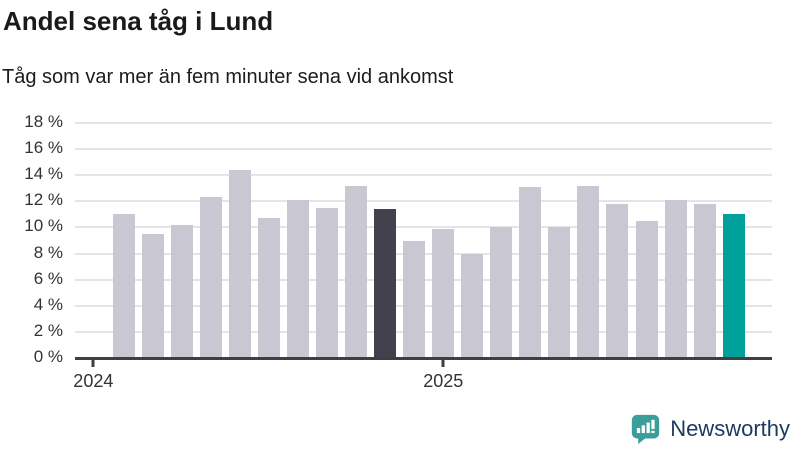 The image size is (800, 450). Describe the element at coordinates (423, 175) in the screenshot. I see `gridline-14-percent` at that location.